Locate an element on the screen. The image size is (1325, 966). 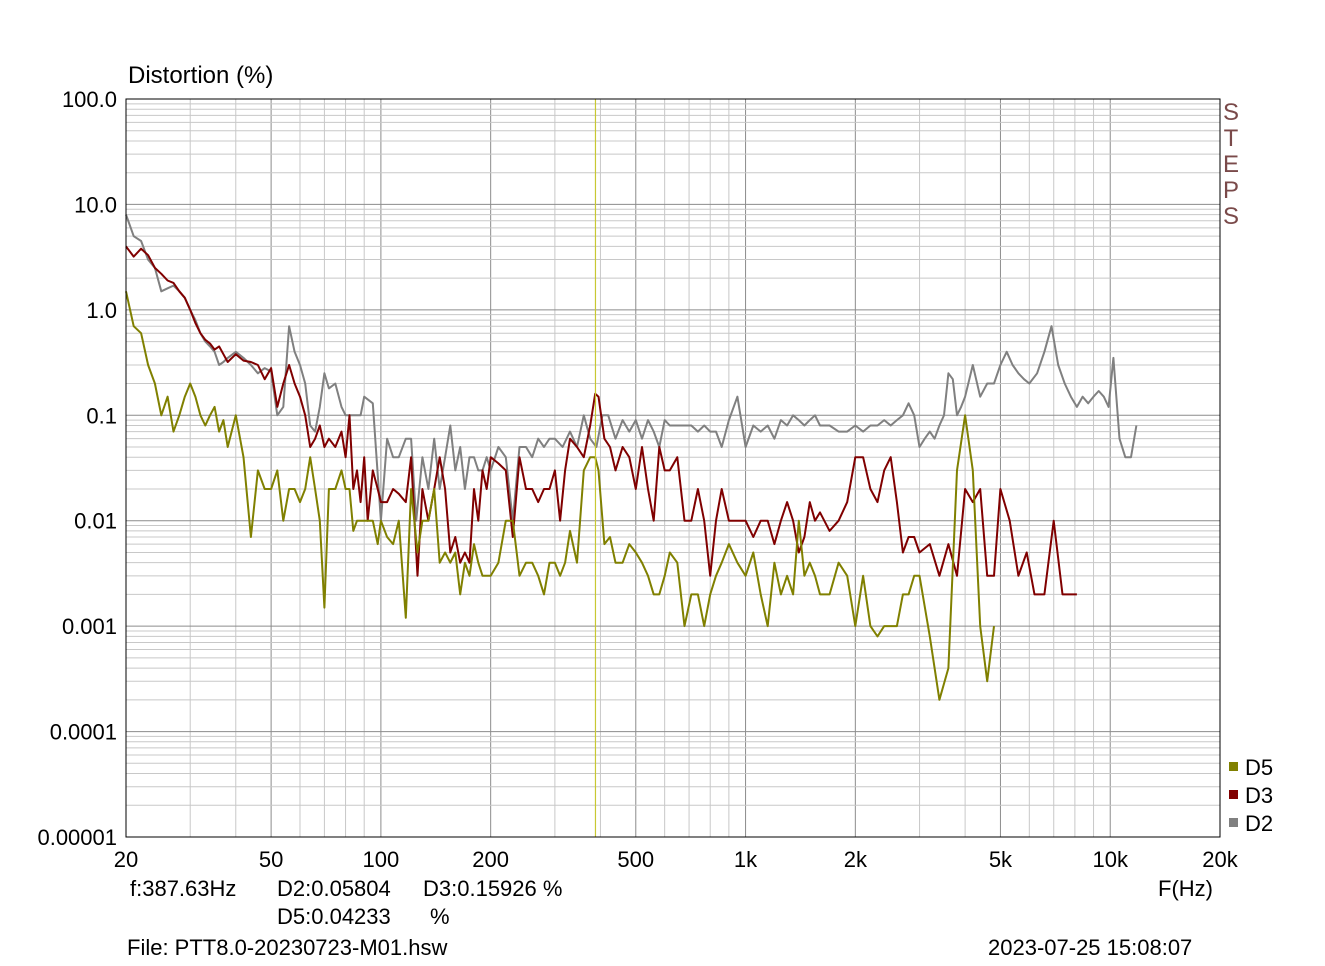
x-axis-label: F(Hz) is located at coordinates (1185, 888).